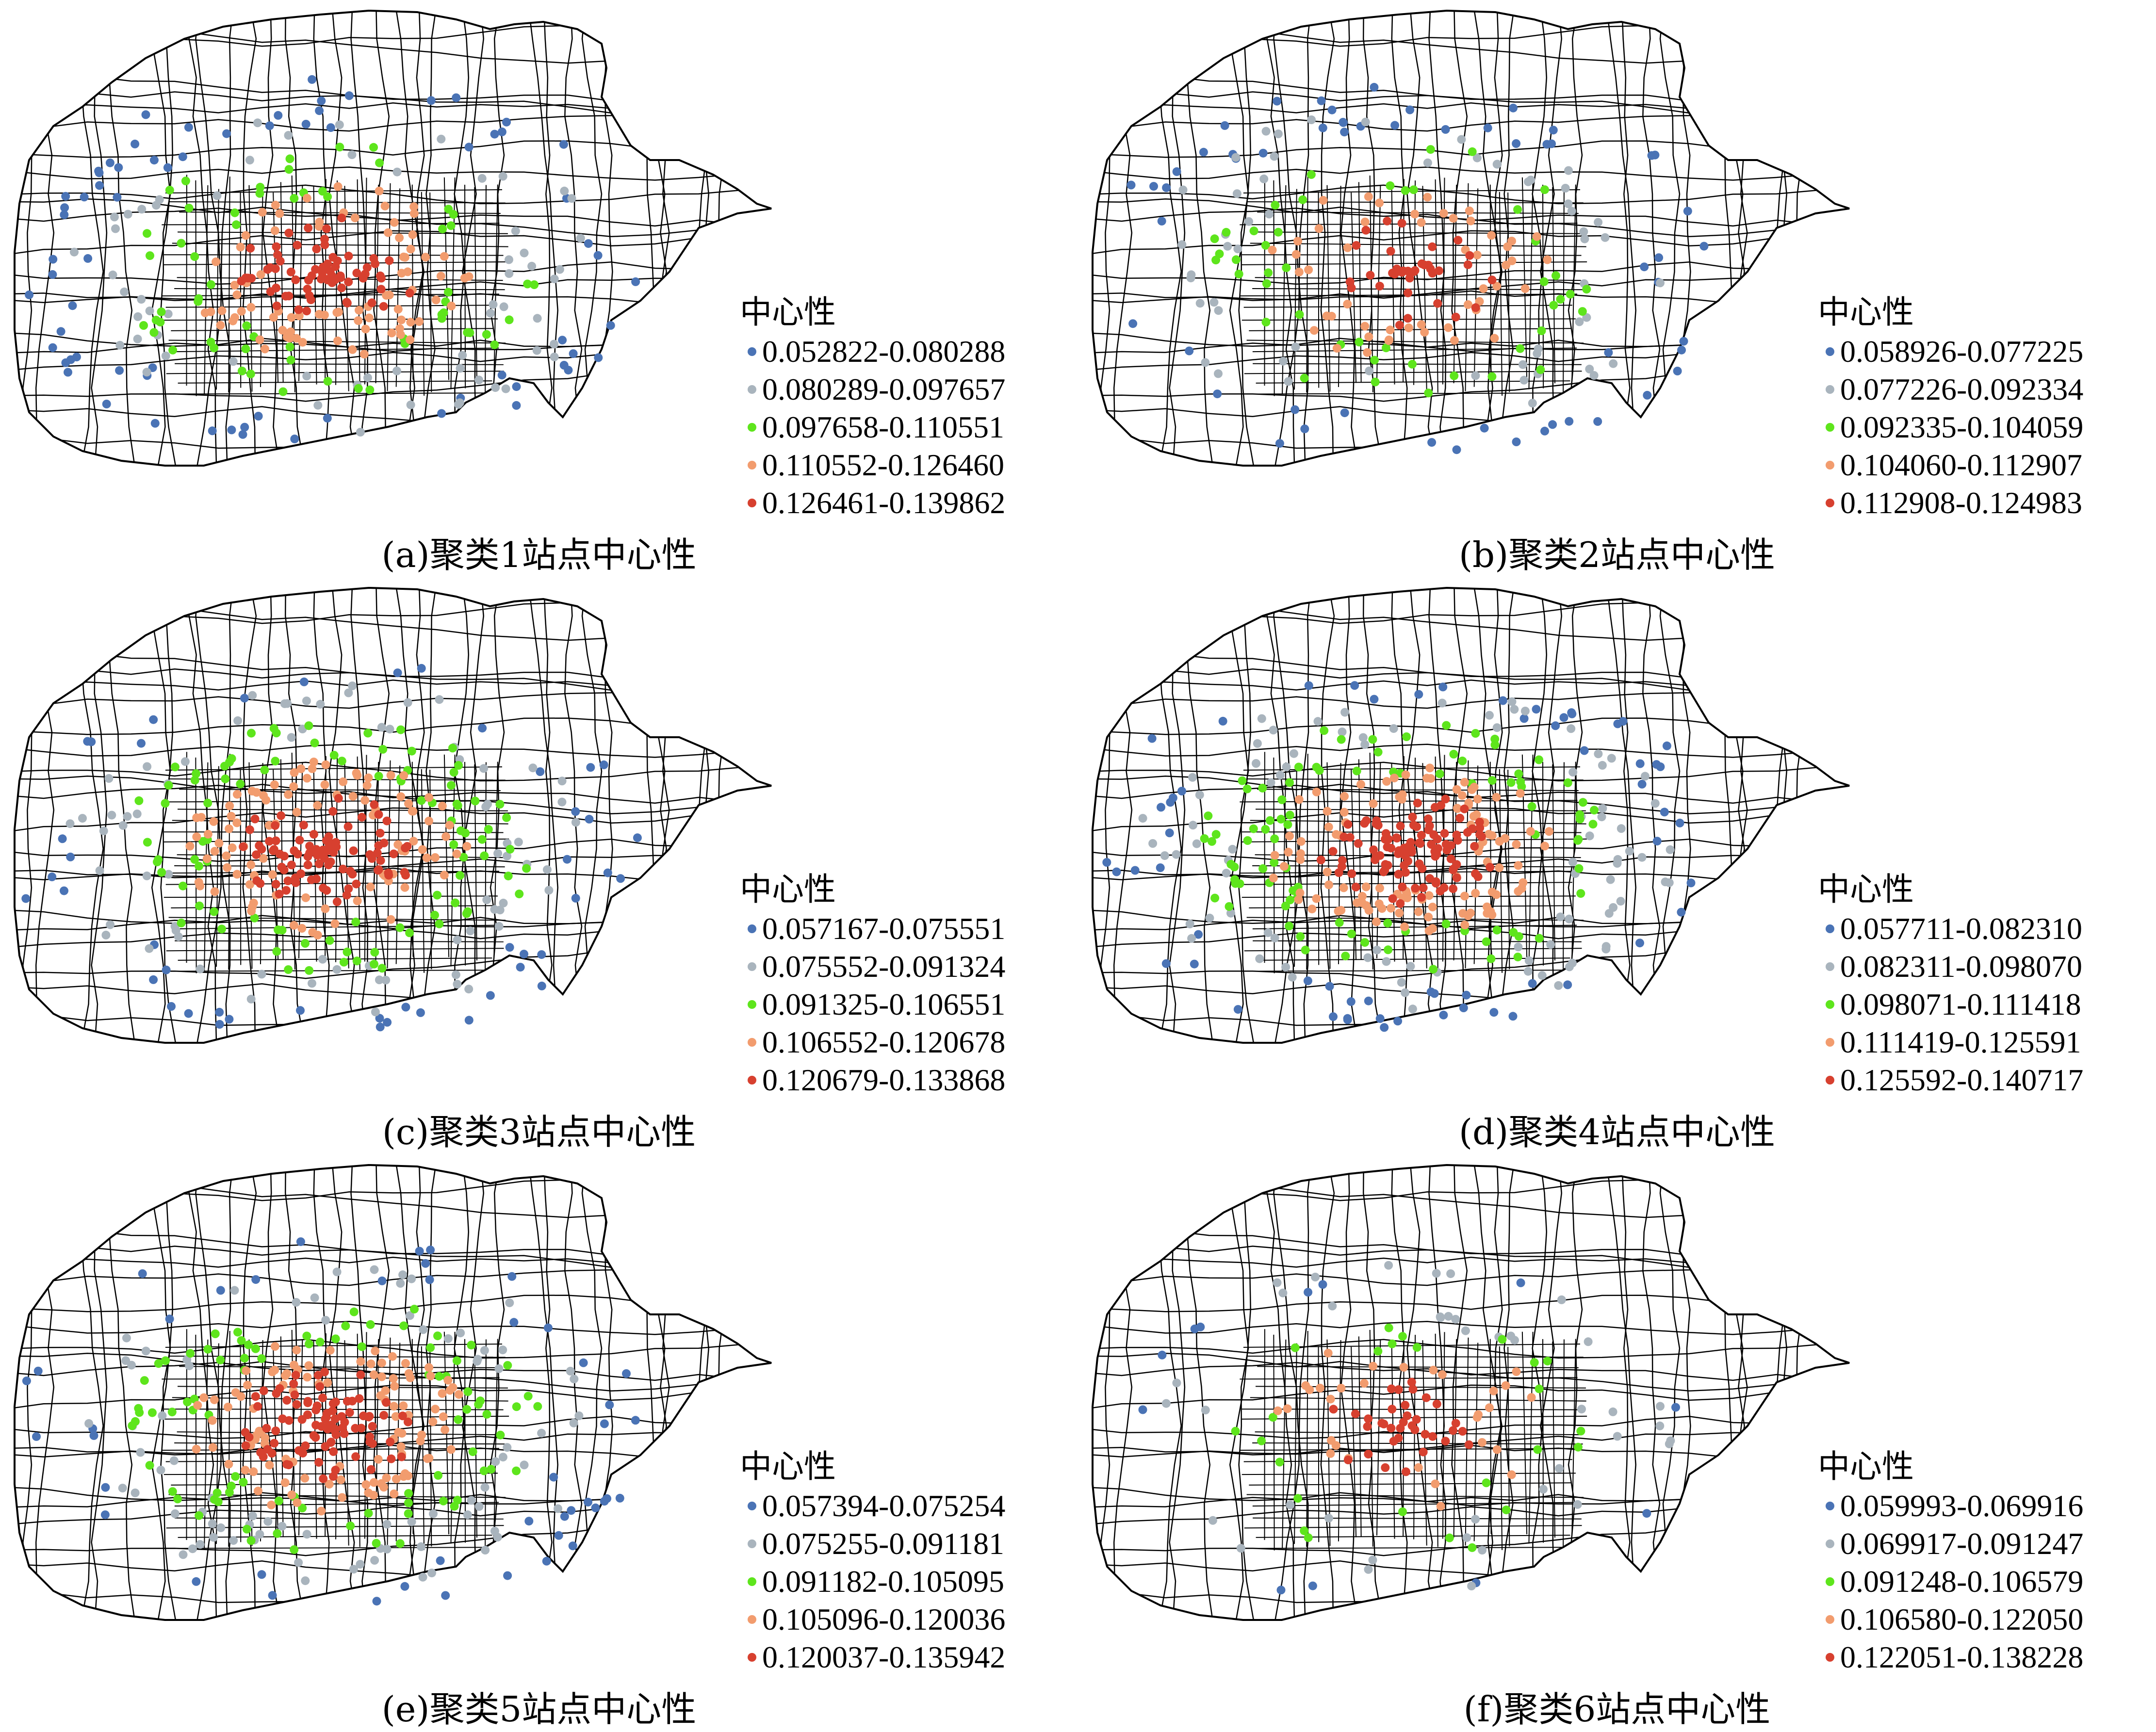  I want to click on legend-label: 0.057394-0.075254, so click(884, 1506).